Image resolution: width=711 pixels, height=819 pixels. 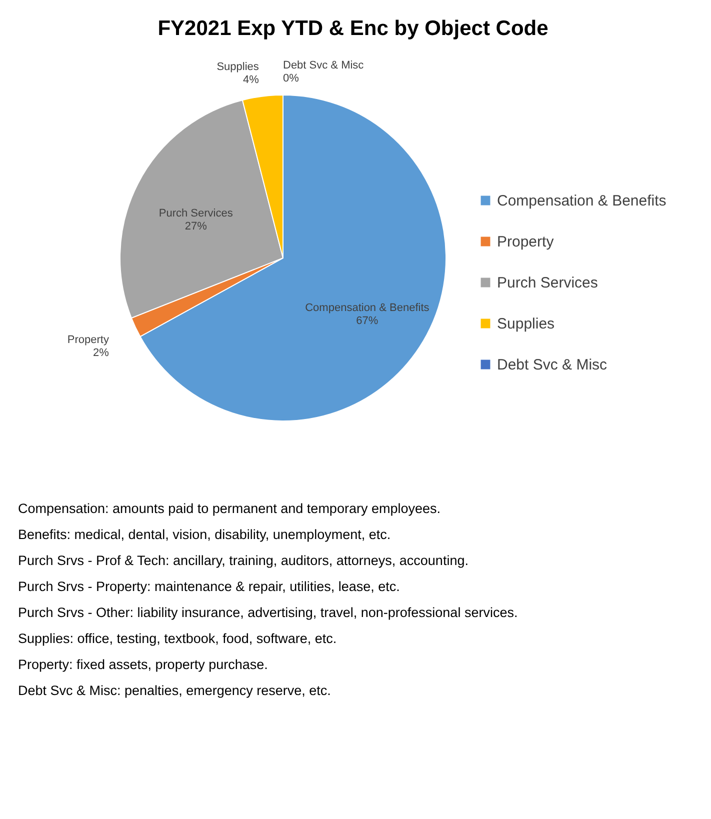 What do you see at coordinates (196, 214) in the screenshot?
I see `slice-label: Purch Services` at bounding box center [196, 214].